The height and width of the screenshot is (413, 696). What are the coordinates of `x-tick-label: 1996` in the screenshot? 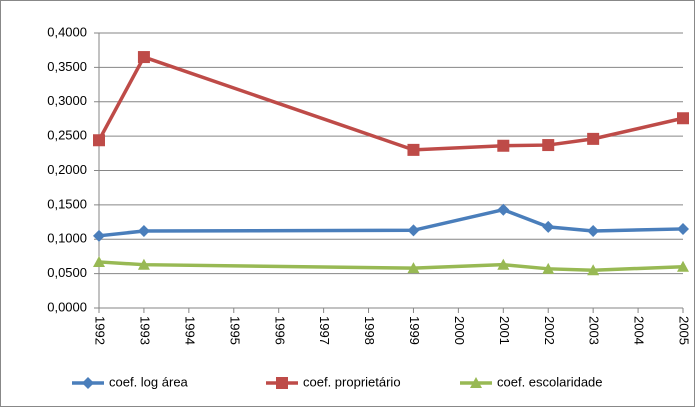 It's located at (279, 330).